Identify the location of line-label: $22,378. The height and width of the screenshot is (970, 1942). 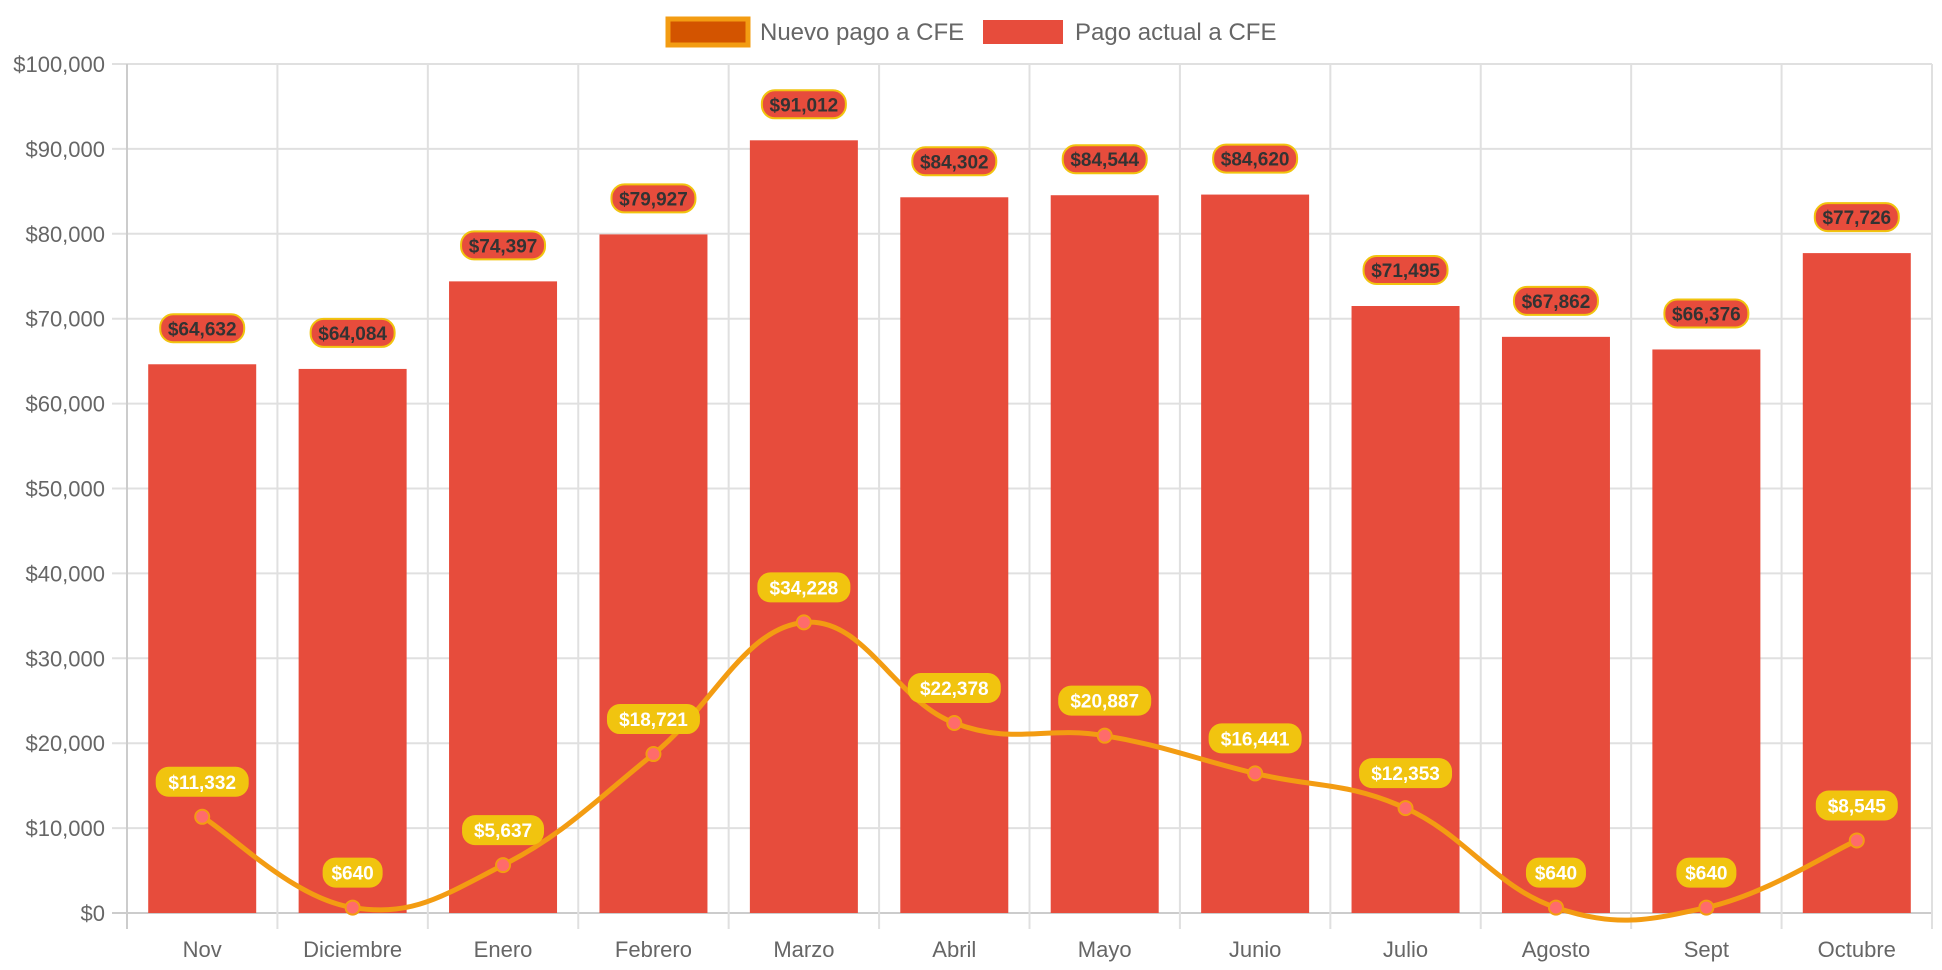
(954, 689).